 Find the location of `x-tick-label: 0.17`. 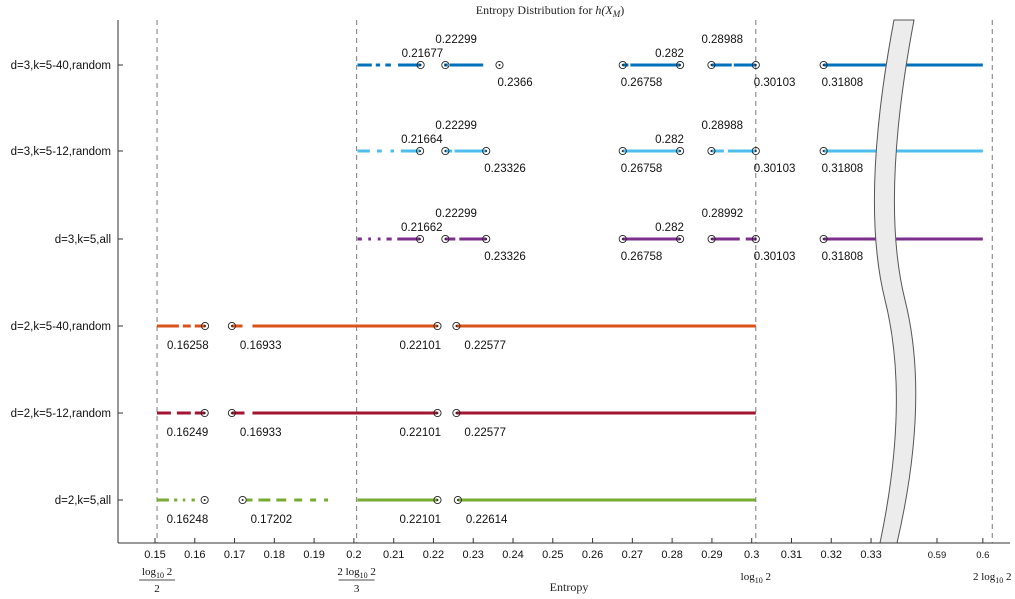

x-tick-label: 0.17 is located at coordinates (234, 555).